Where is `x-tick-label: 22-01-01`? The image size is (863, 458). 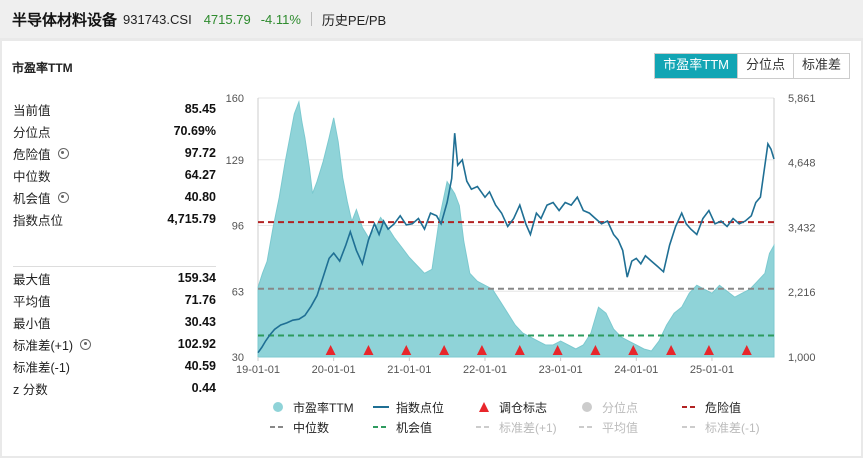
x-tick-label: 22-01-01 is located at coordinates (485, 370).